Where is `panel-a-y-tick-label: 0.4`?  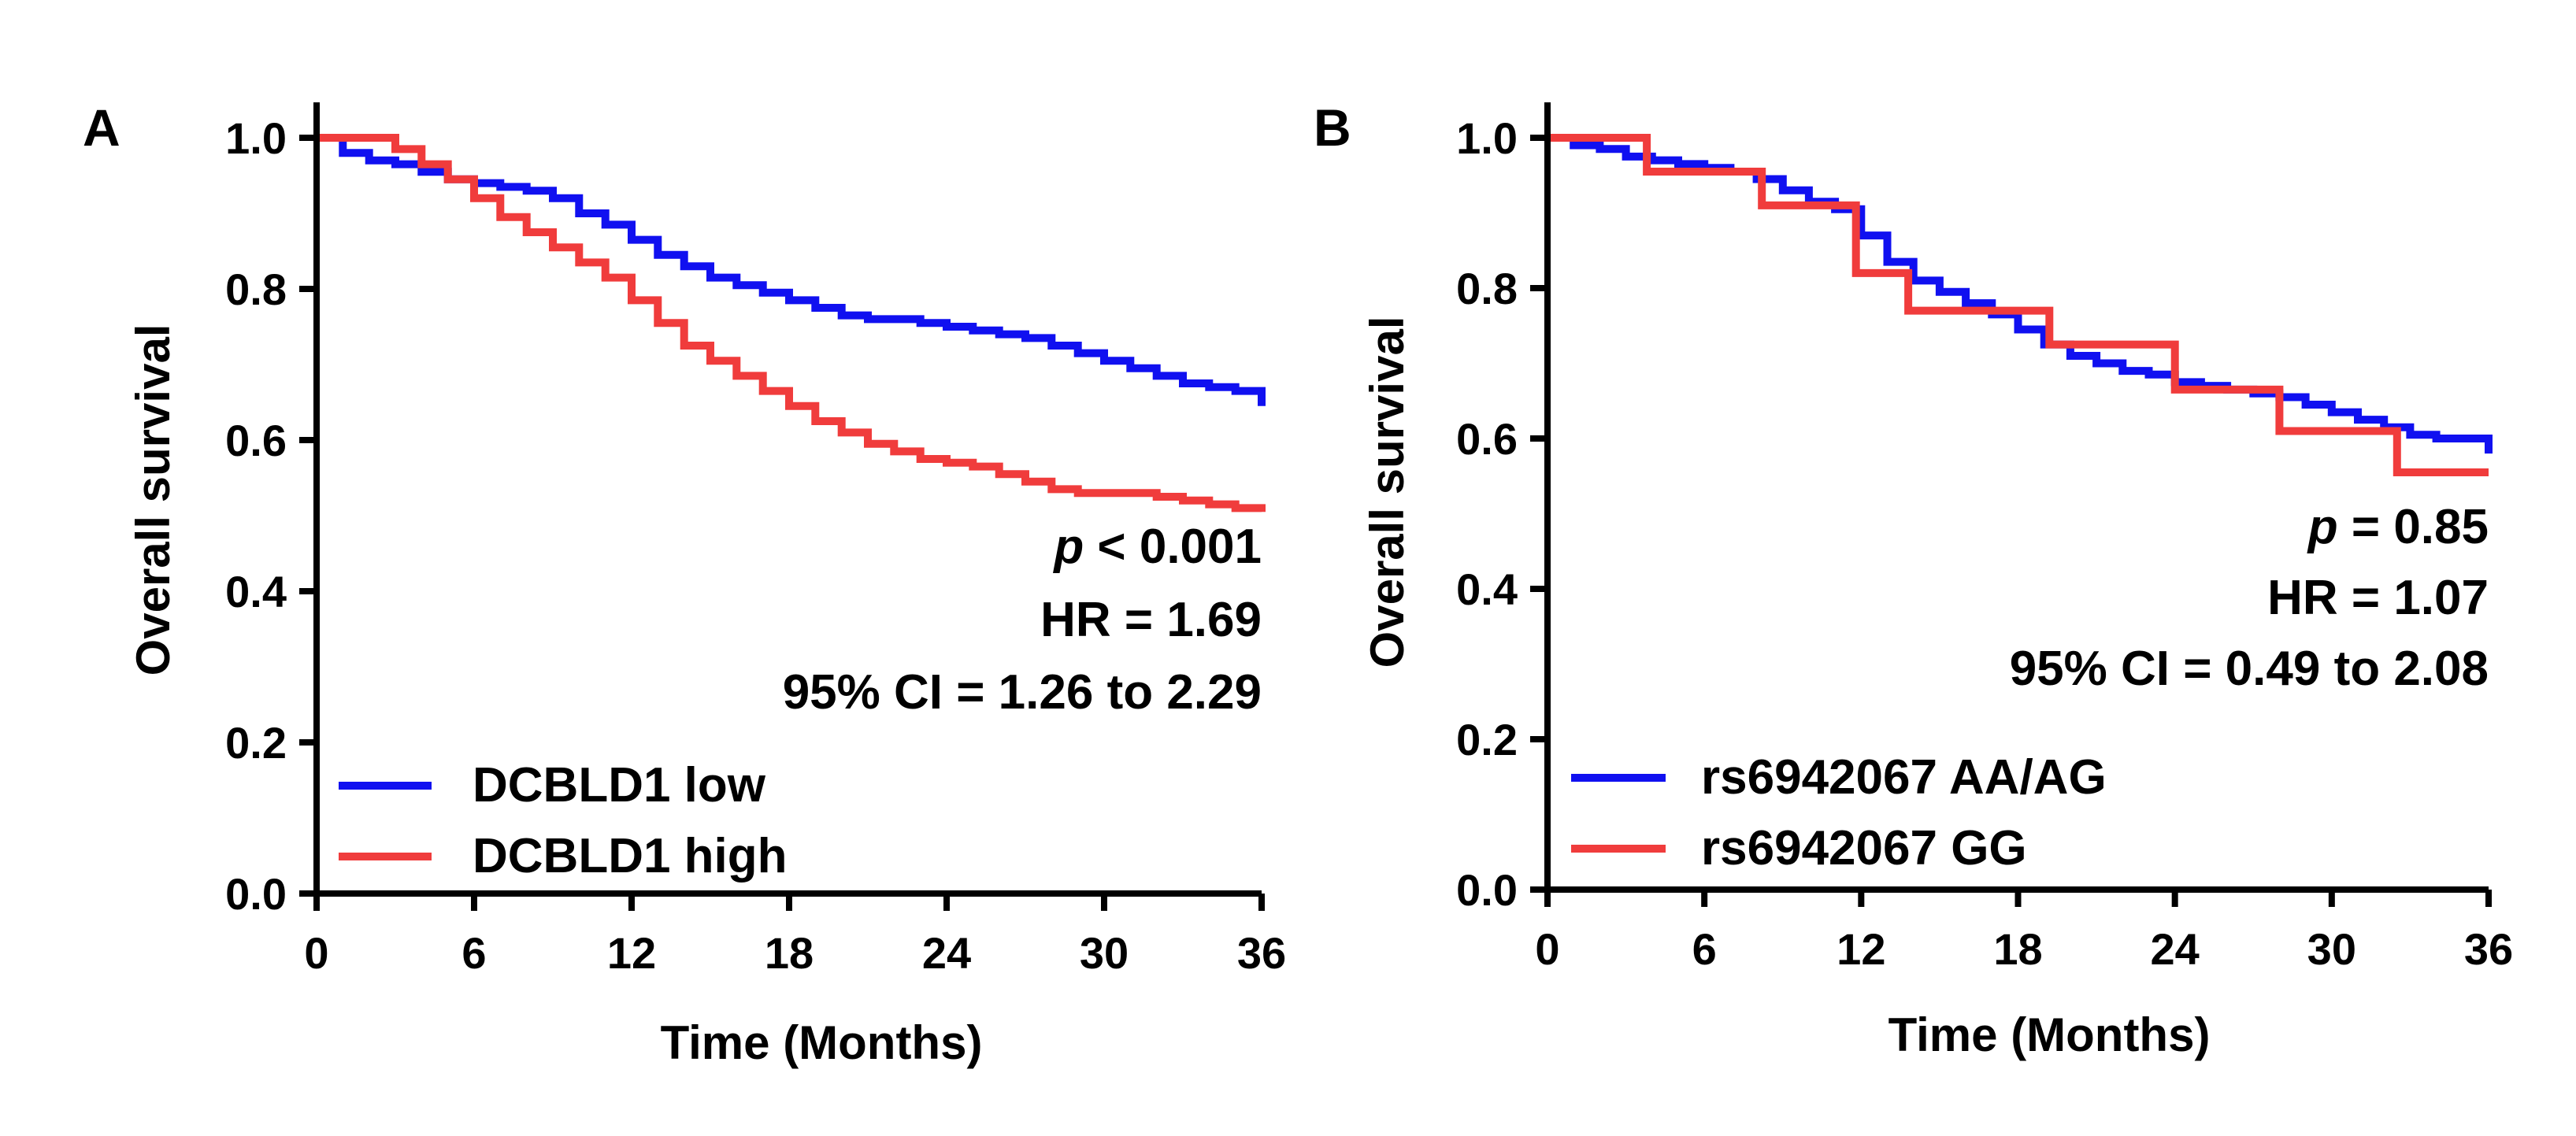
panel-a-y-tick-label: 0.4 is located at coordinates (256, 591).